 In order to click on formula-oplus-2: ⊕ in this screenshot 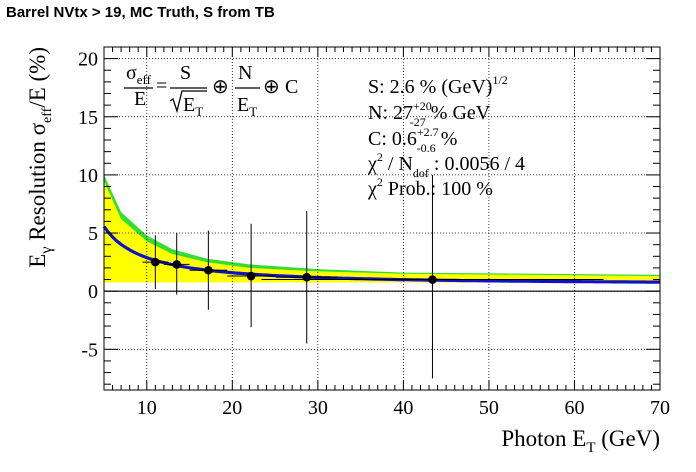, I will do `click(271, 87)`.